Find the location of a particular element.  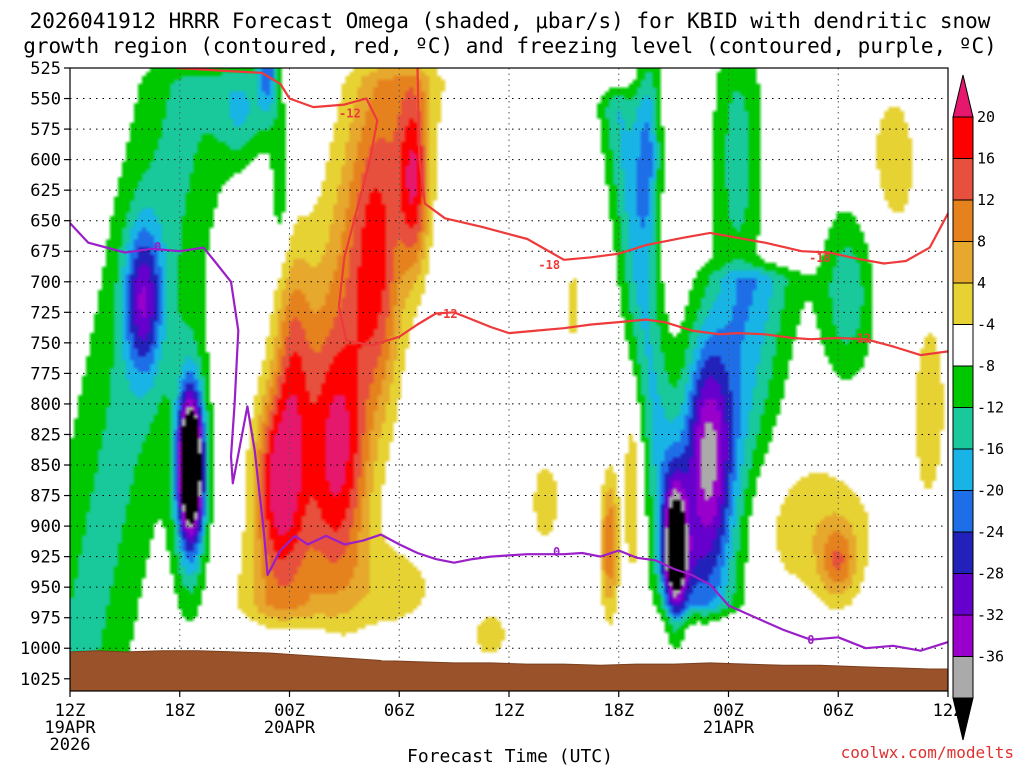

x-tick-label-12-1: 20APR is located at coordinates (290, 728).